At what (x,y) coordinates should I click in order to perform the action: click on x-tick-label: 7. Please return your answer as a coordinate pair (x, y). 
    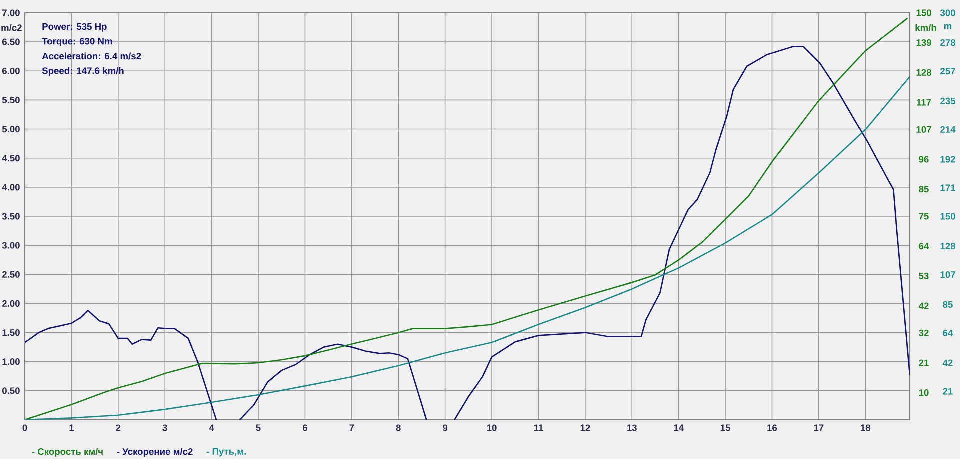
    Looking at the image, I should click on (352, 428).